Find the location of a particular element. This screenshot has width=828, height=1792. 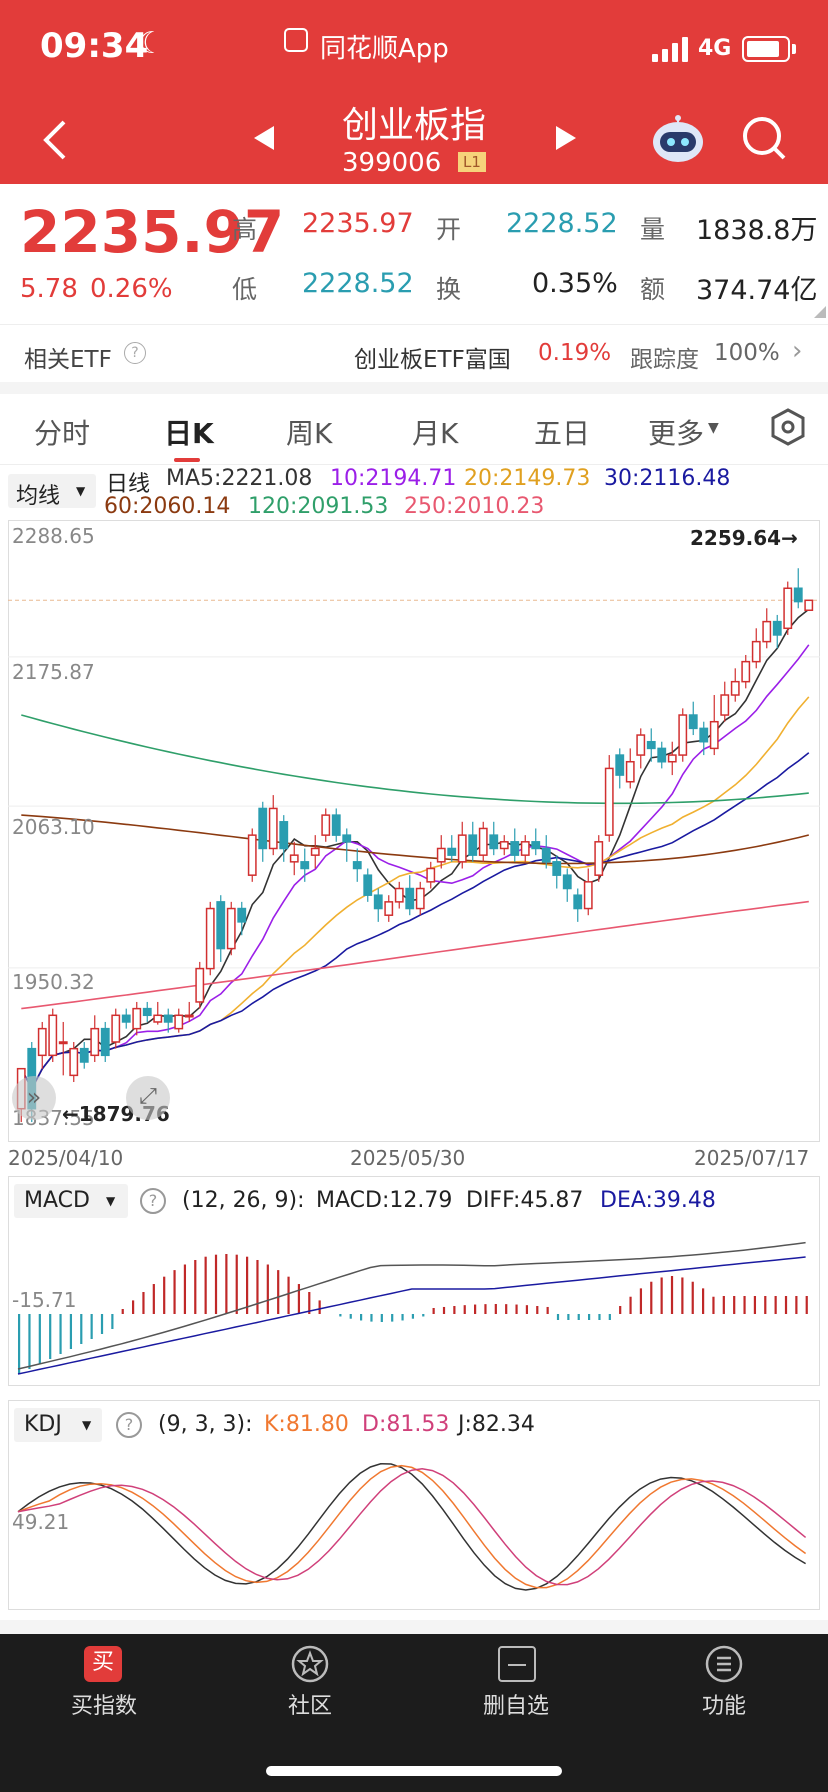

expand-corner-icon is located at coordinates (820, 312).